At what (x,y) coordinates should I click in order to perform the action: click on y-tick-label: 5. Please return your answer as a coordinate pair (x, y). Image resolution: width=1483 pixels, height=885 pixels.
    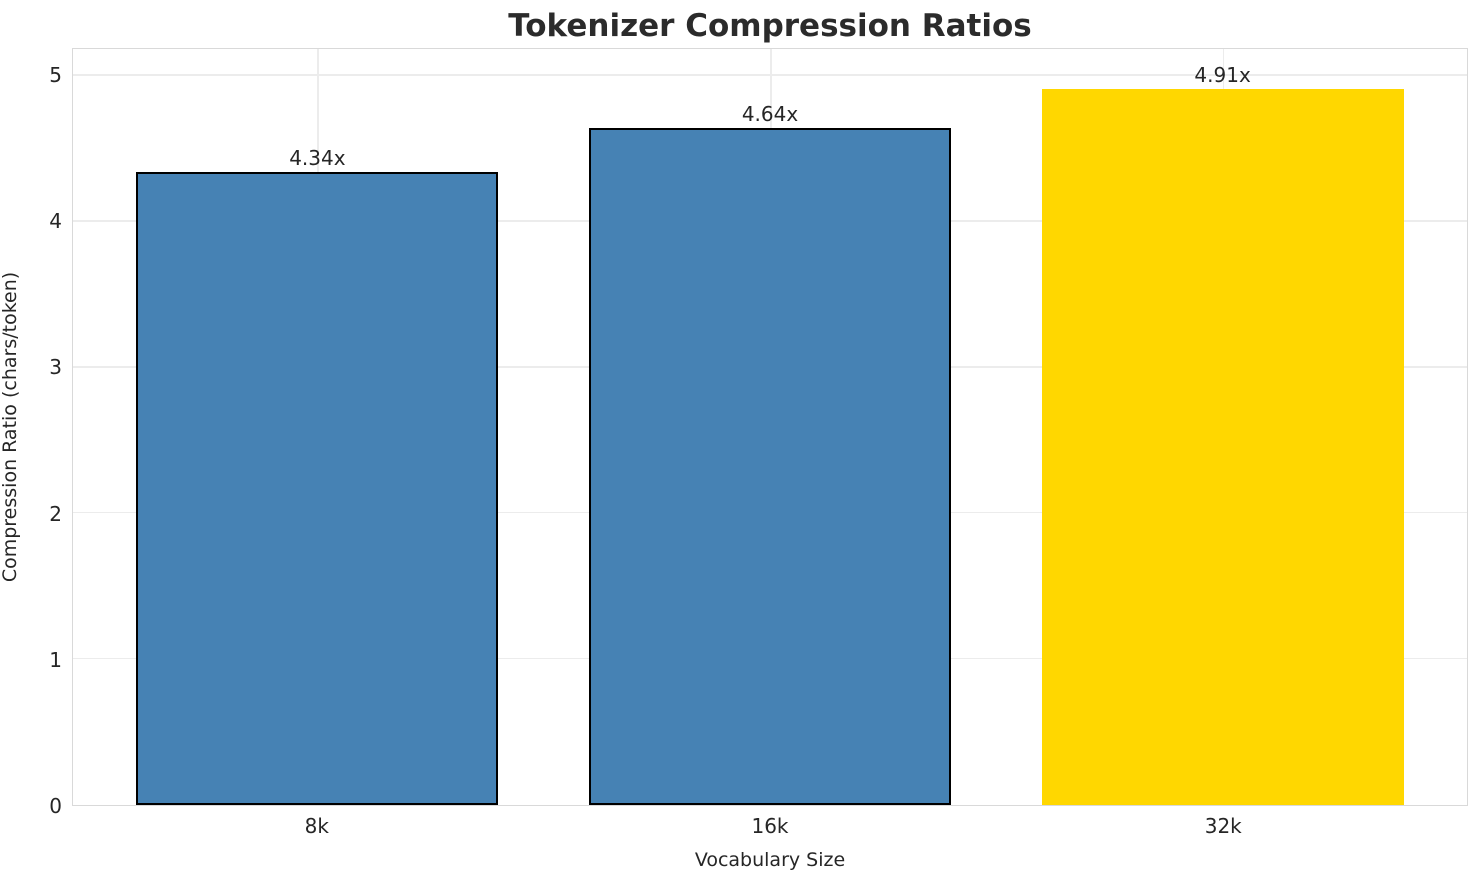
    Looking at the image, I should click on (55, 75).